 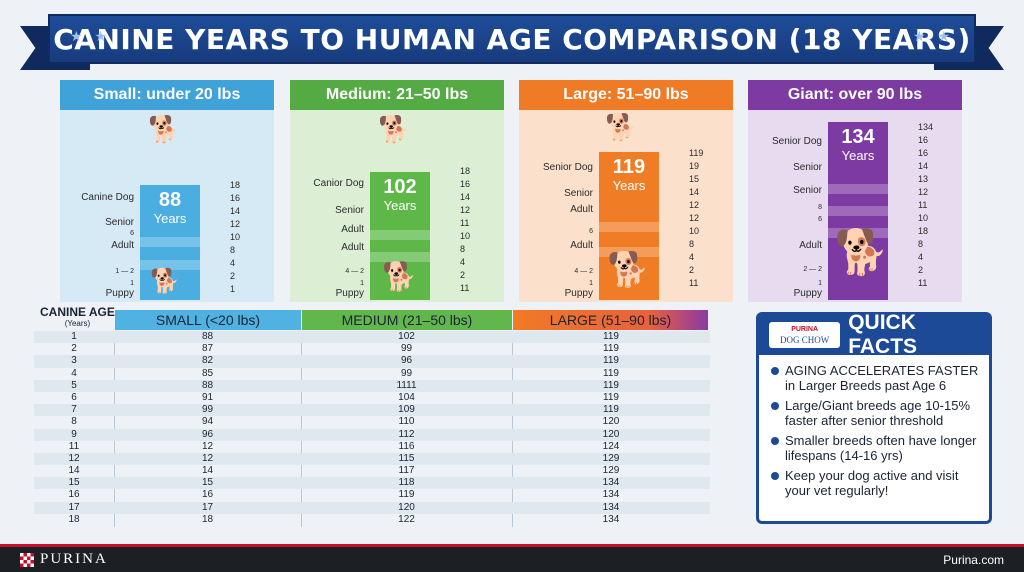 I want to click on tick-label: 119, so click(x=696, y=153).